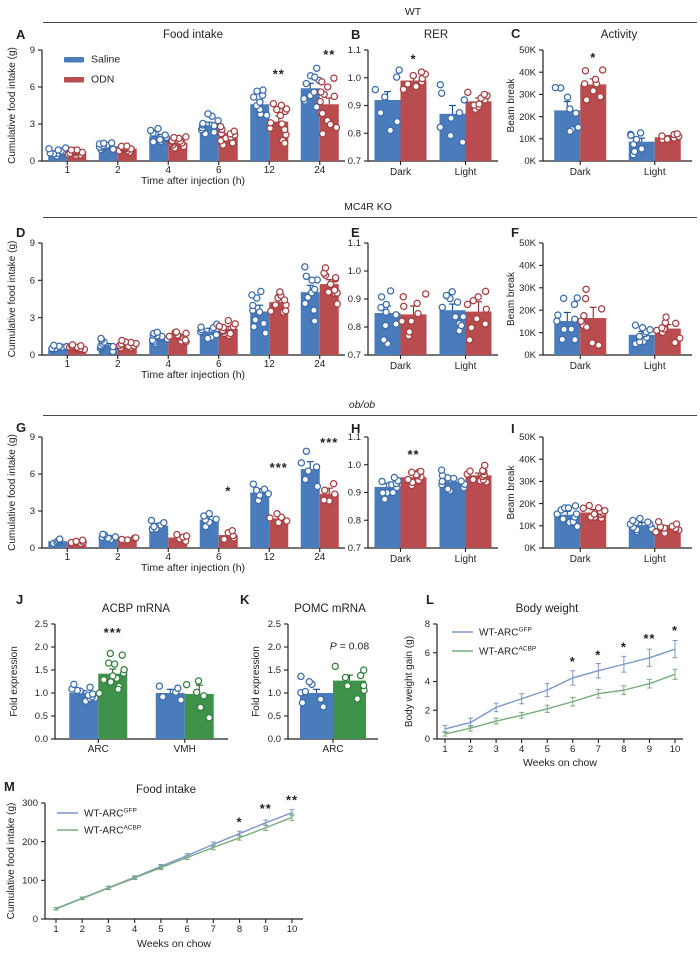 The width and height of the screenshot is (700, 966). I want to click on panel-L-legend-label: WT-ARCGFP, so click(505, 633).